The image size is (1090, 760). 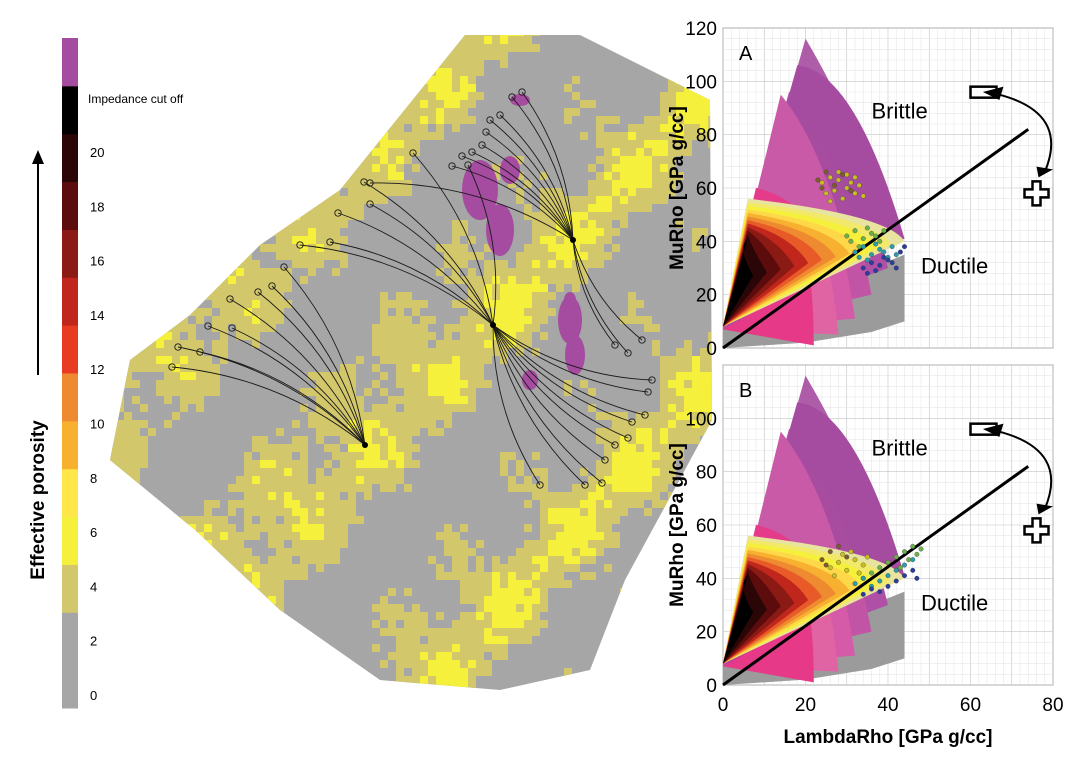 What do you see at coordinates (706, 296) in the screenshot?
I see `y-tick-label: 20` at bounding box center [706, 296].